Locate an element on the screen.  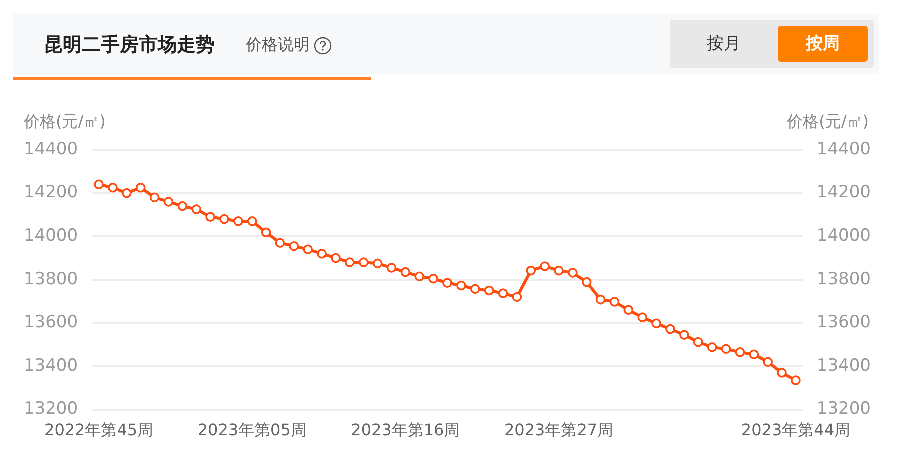
y2-tick-label: 13400 is located at coordinates (844, 366).